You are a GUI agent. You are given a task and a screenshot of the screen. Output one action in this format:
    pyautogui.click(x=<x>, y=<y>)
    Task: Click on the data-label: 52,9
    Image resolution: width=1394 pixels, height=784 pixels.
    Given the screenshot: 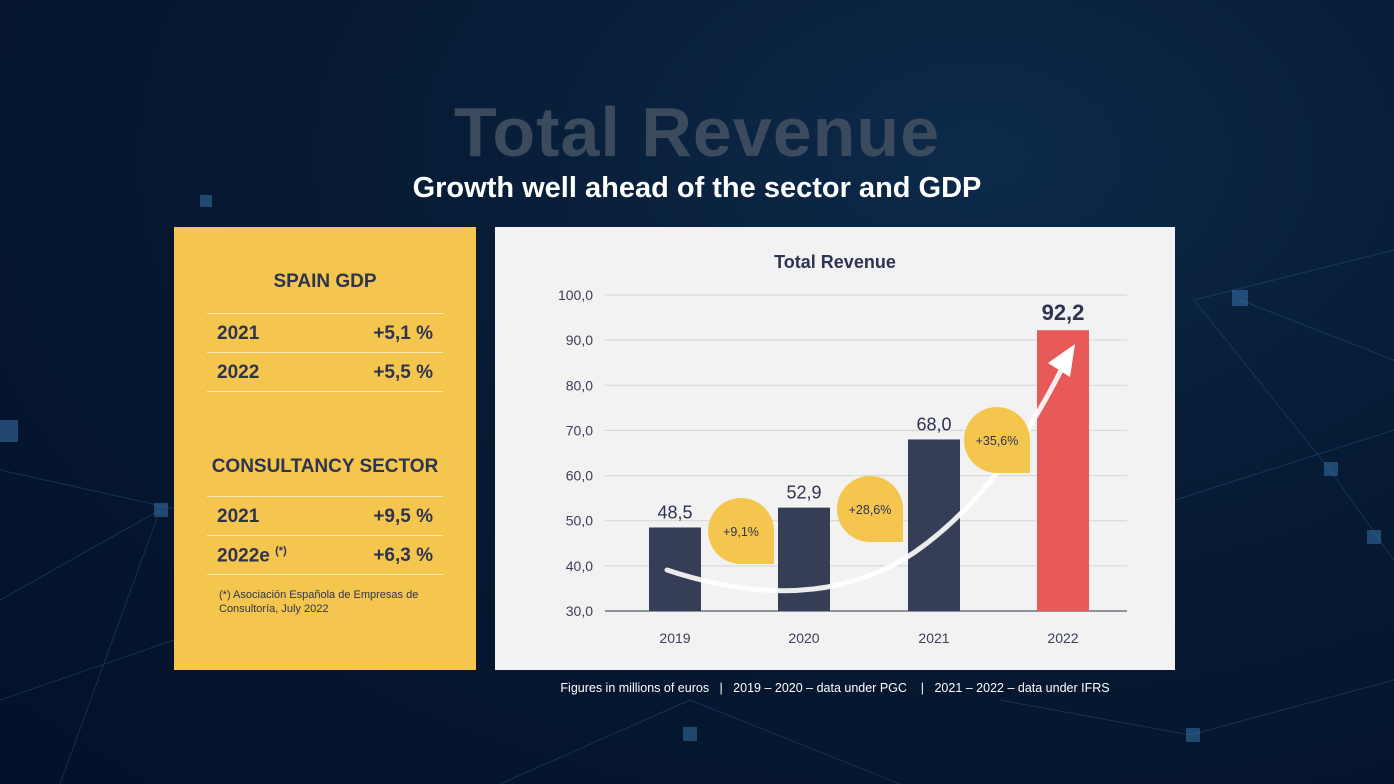 What is the action you would take?
    pyautogui.click(x=803, y=493)
    